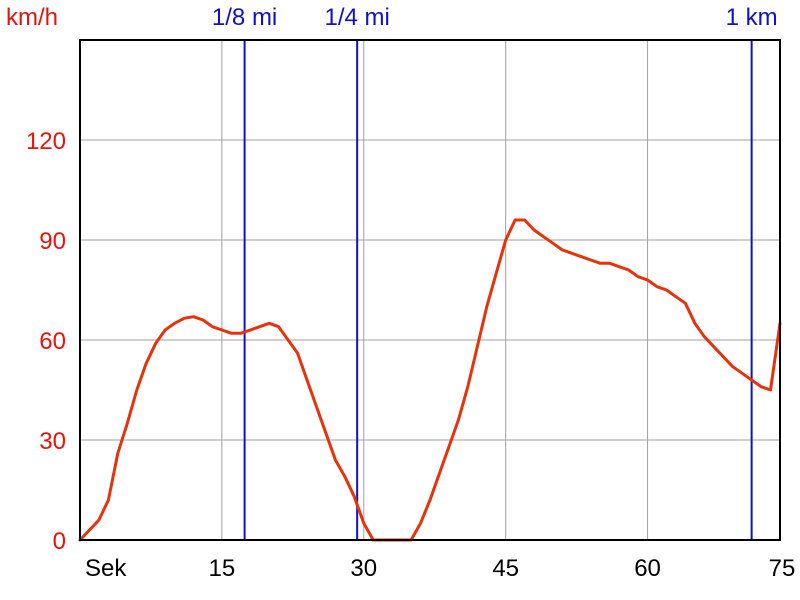 This screenshot has width=800, height=600. Describe the element at coordinates (52, 241) in the screenshot. I see `y-tick-label: 90` at that location.